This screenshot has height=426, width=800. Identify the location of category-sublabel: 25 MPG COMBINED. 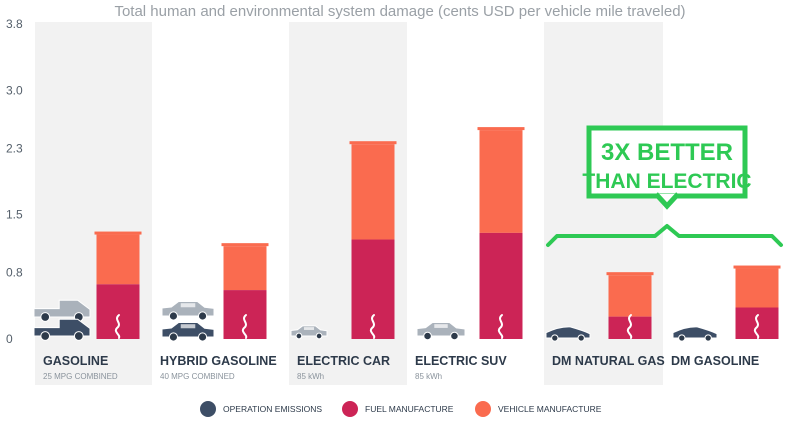
(80, 376).